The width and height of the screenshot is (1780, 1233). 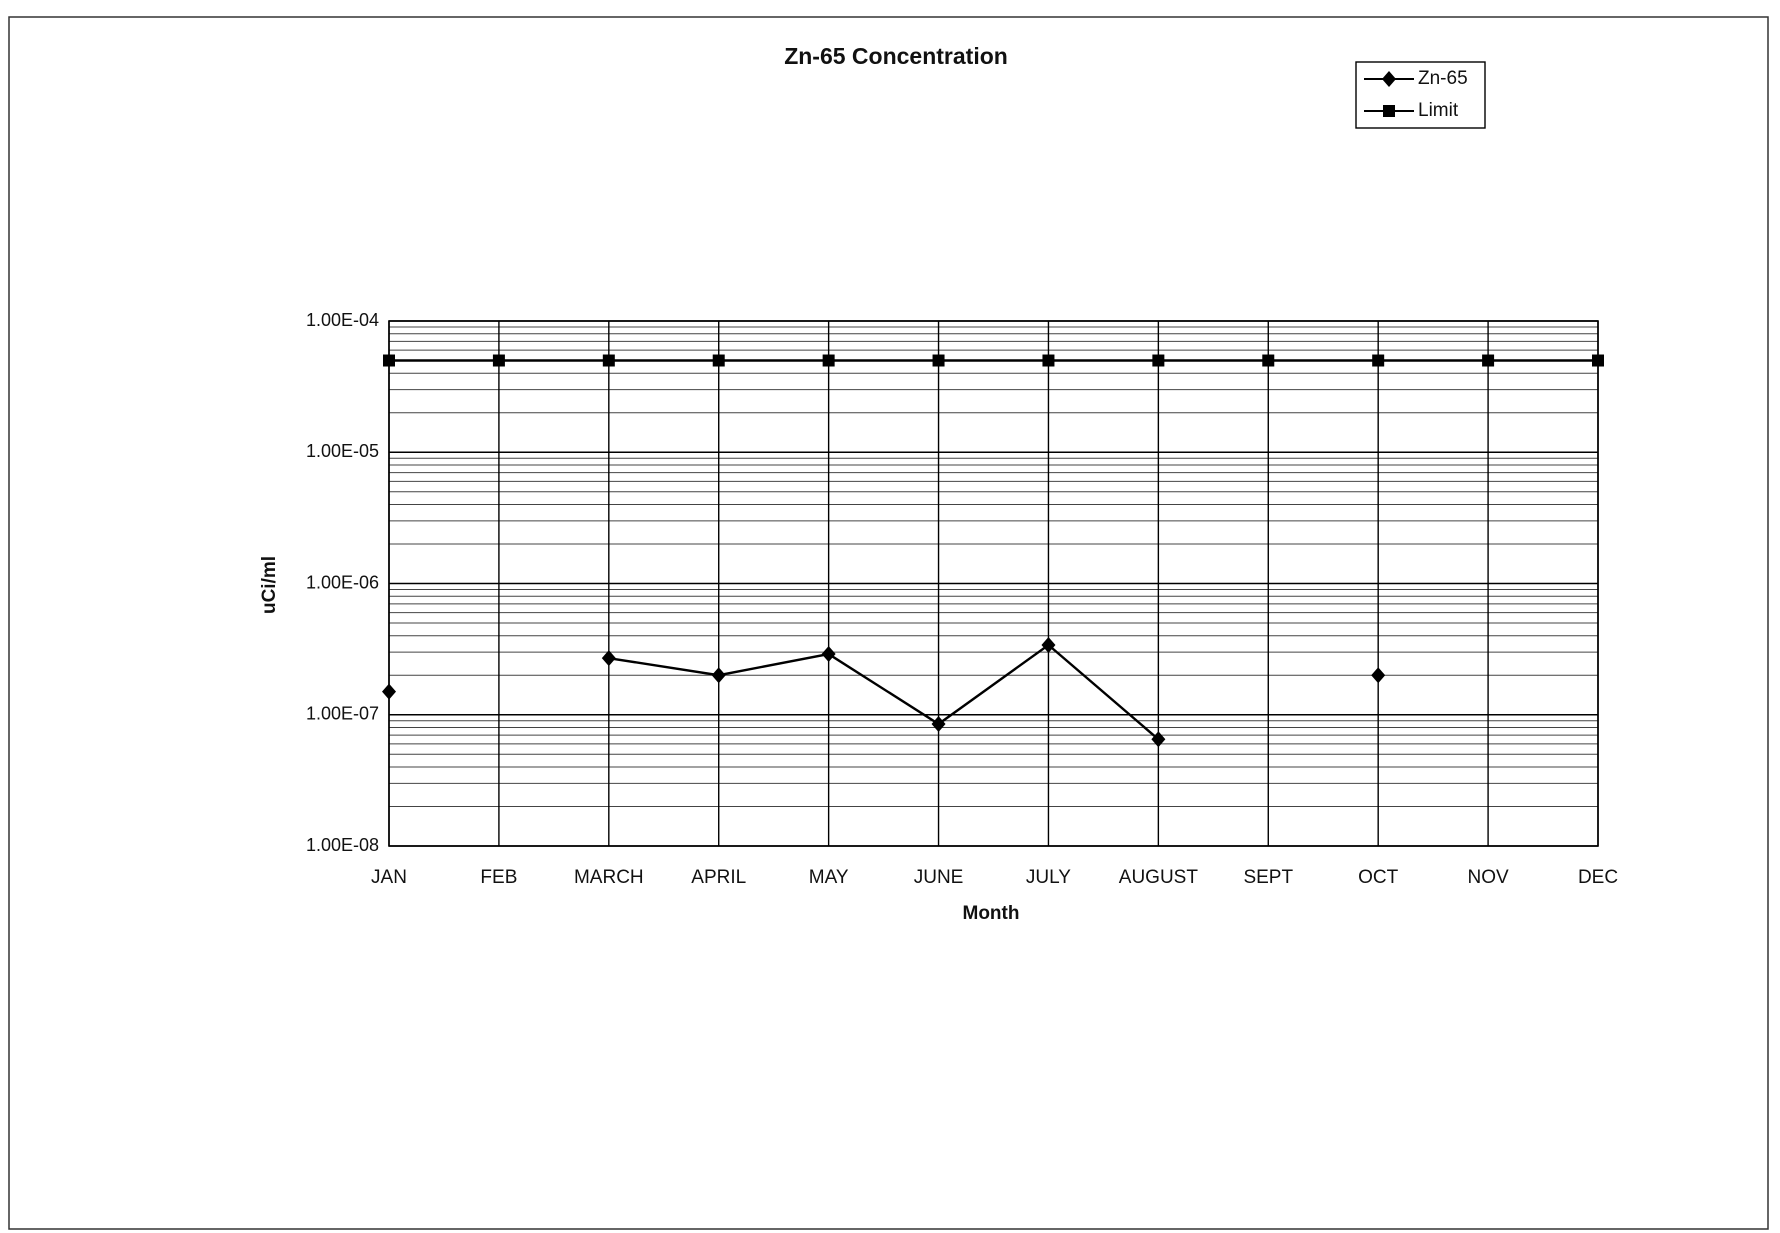 What do you see at coordinates (342, 451) in the screenshot?
I see `y-tick-label: 1.00E-05` at bounding box center [342, 451].